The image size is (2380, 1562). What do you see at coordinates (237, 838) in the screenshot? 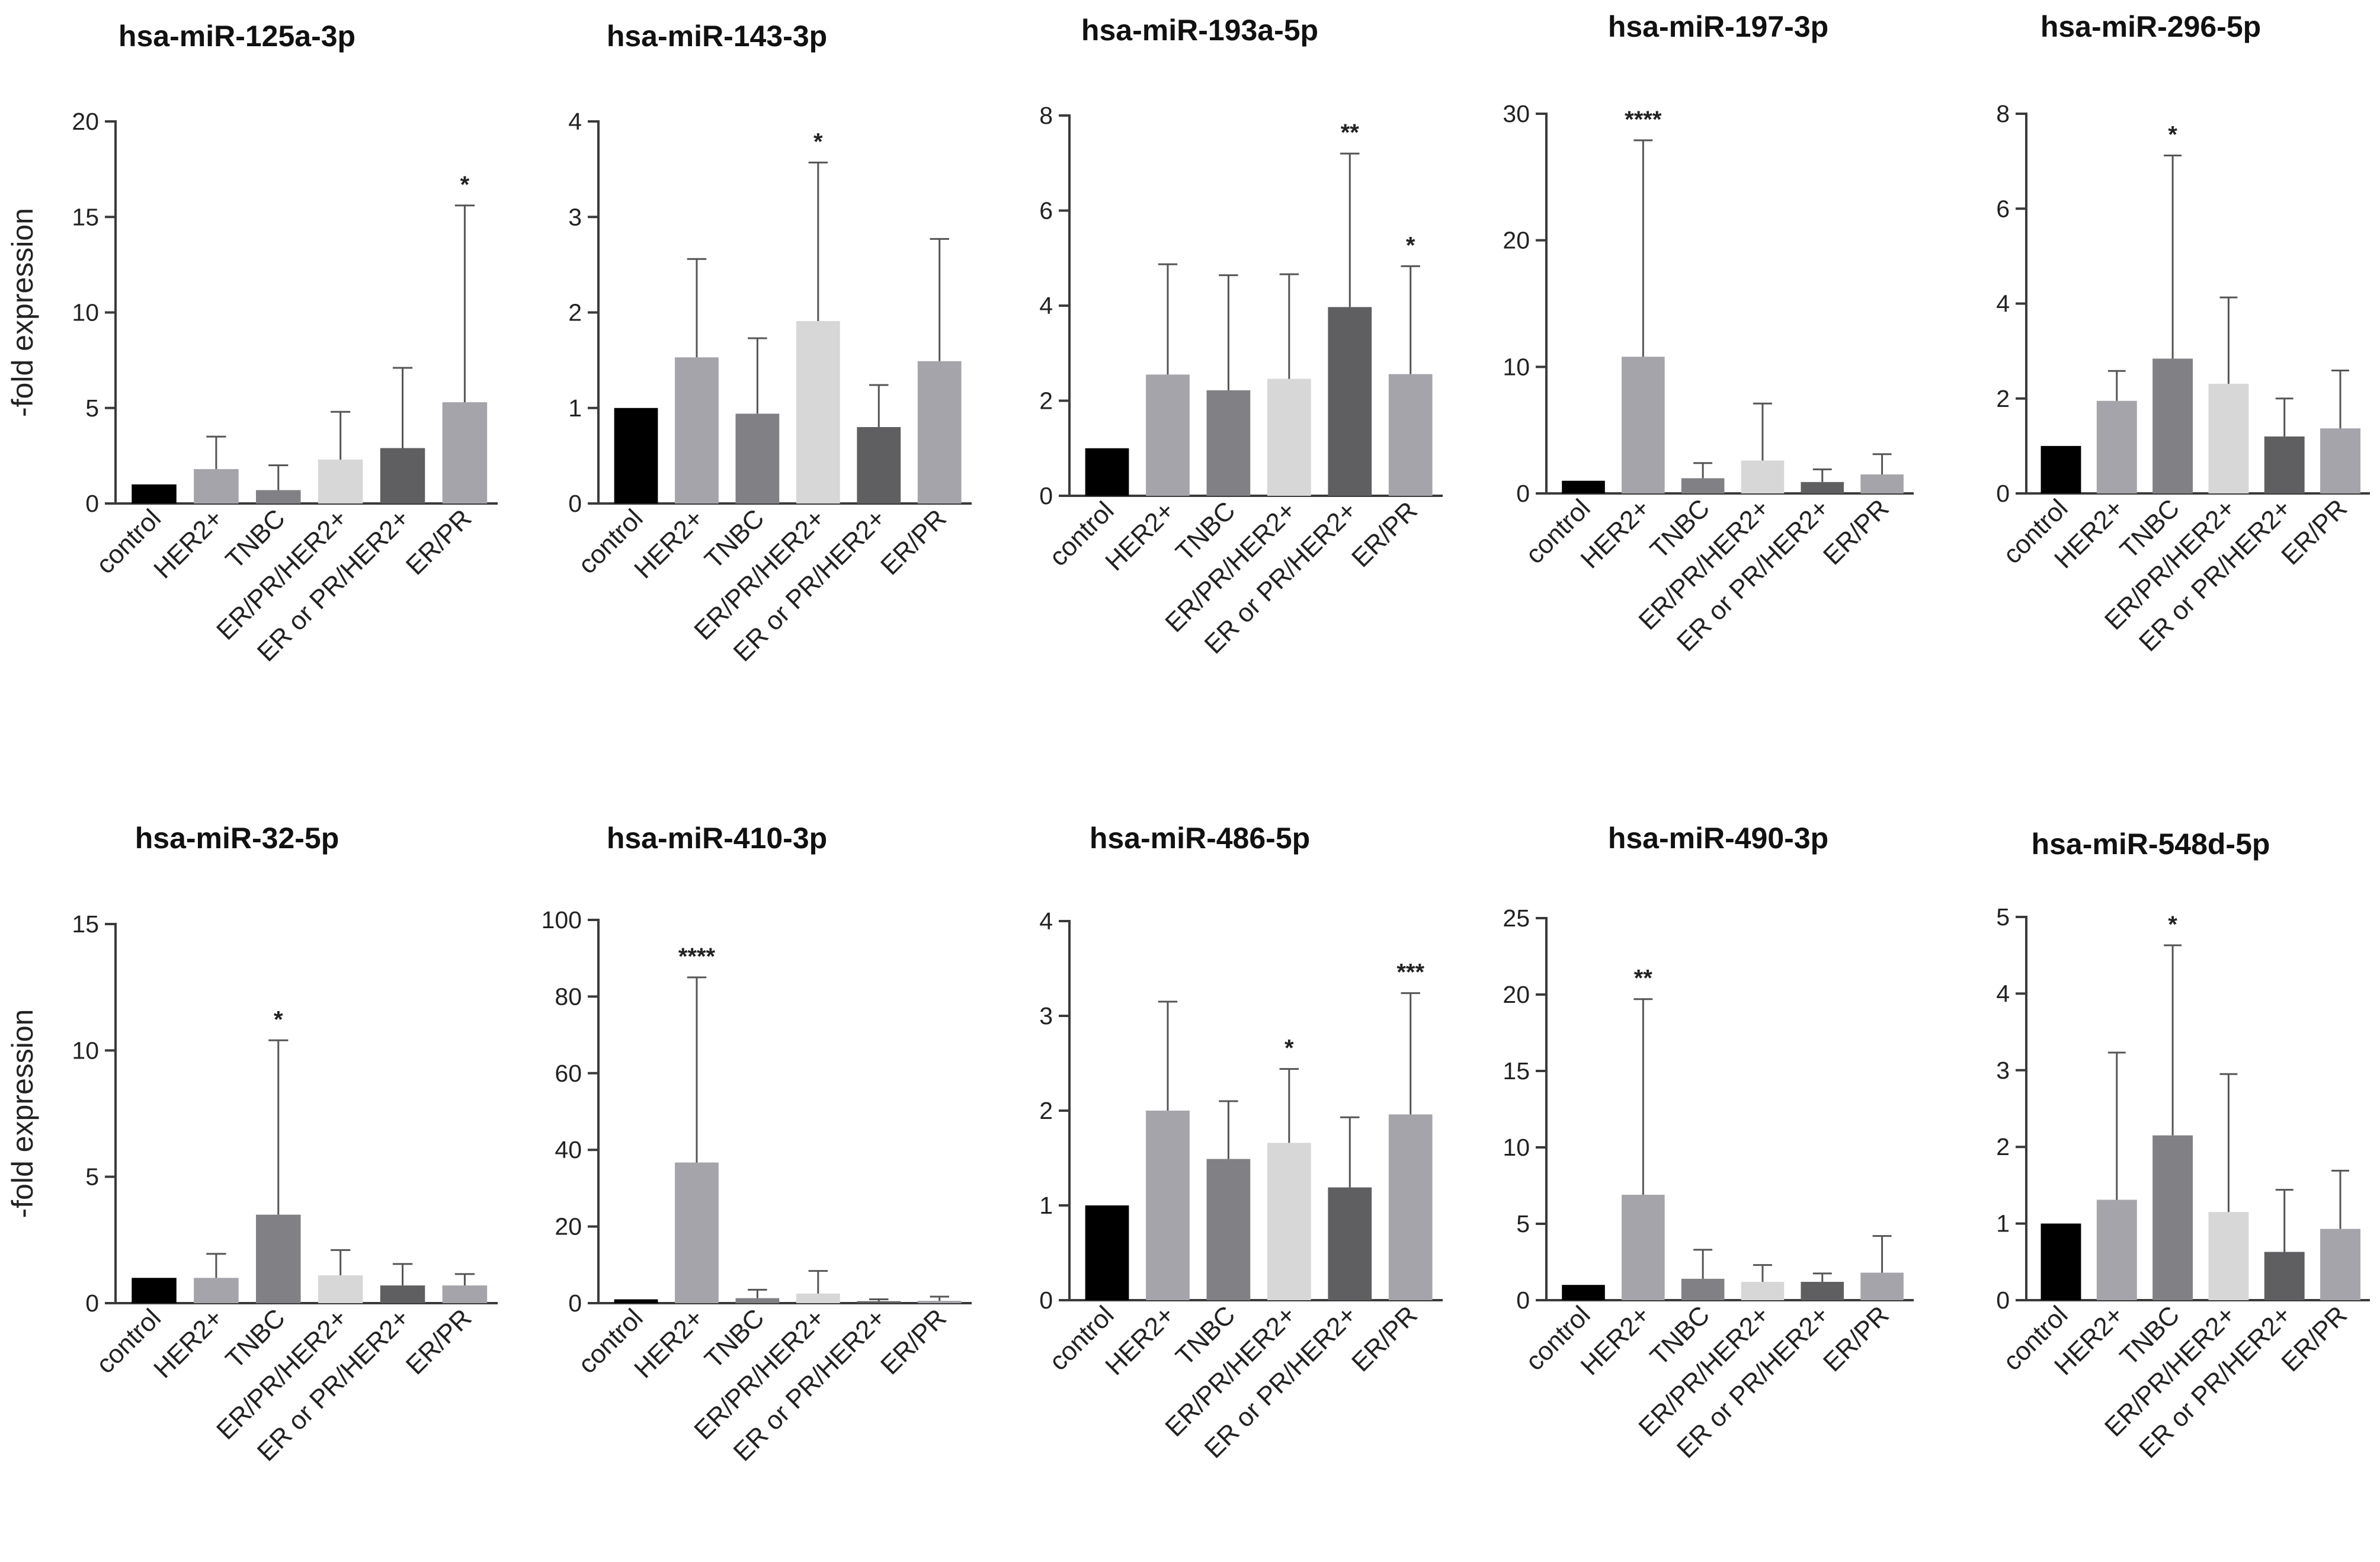
I see `chart-title: hsa-miR-32-5p` at bounding box center [237, 838].